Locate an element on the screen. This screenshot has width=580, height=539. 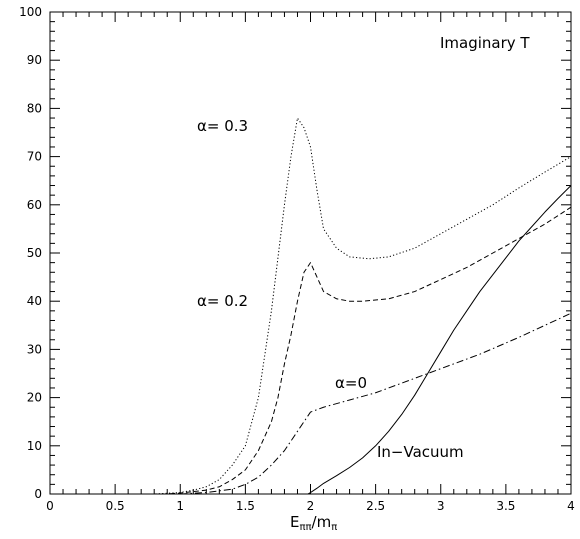
x-tick-label: 3.5 is located at coordinates (505, 506).